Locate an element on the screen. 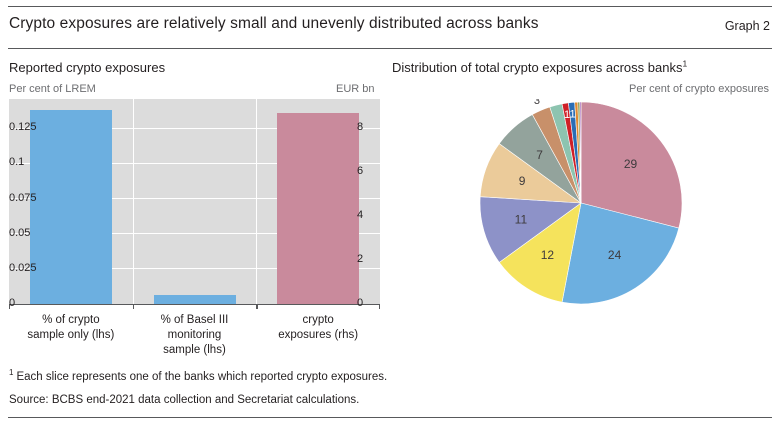  category-label-line: monitoring is located at coordinates (194, 335).